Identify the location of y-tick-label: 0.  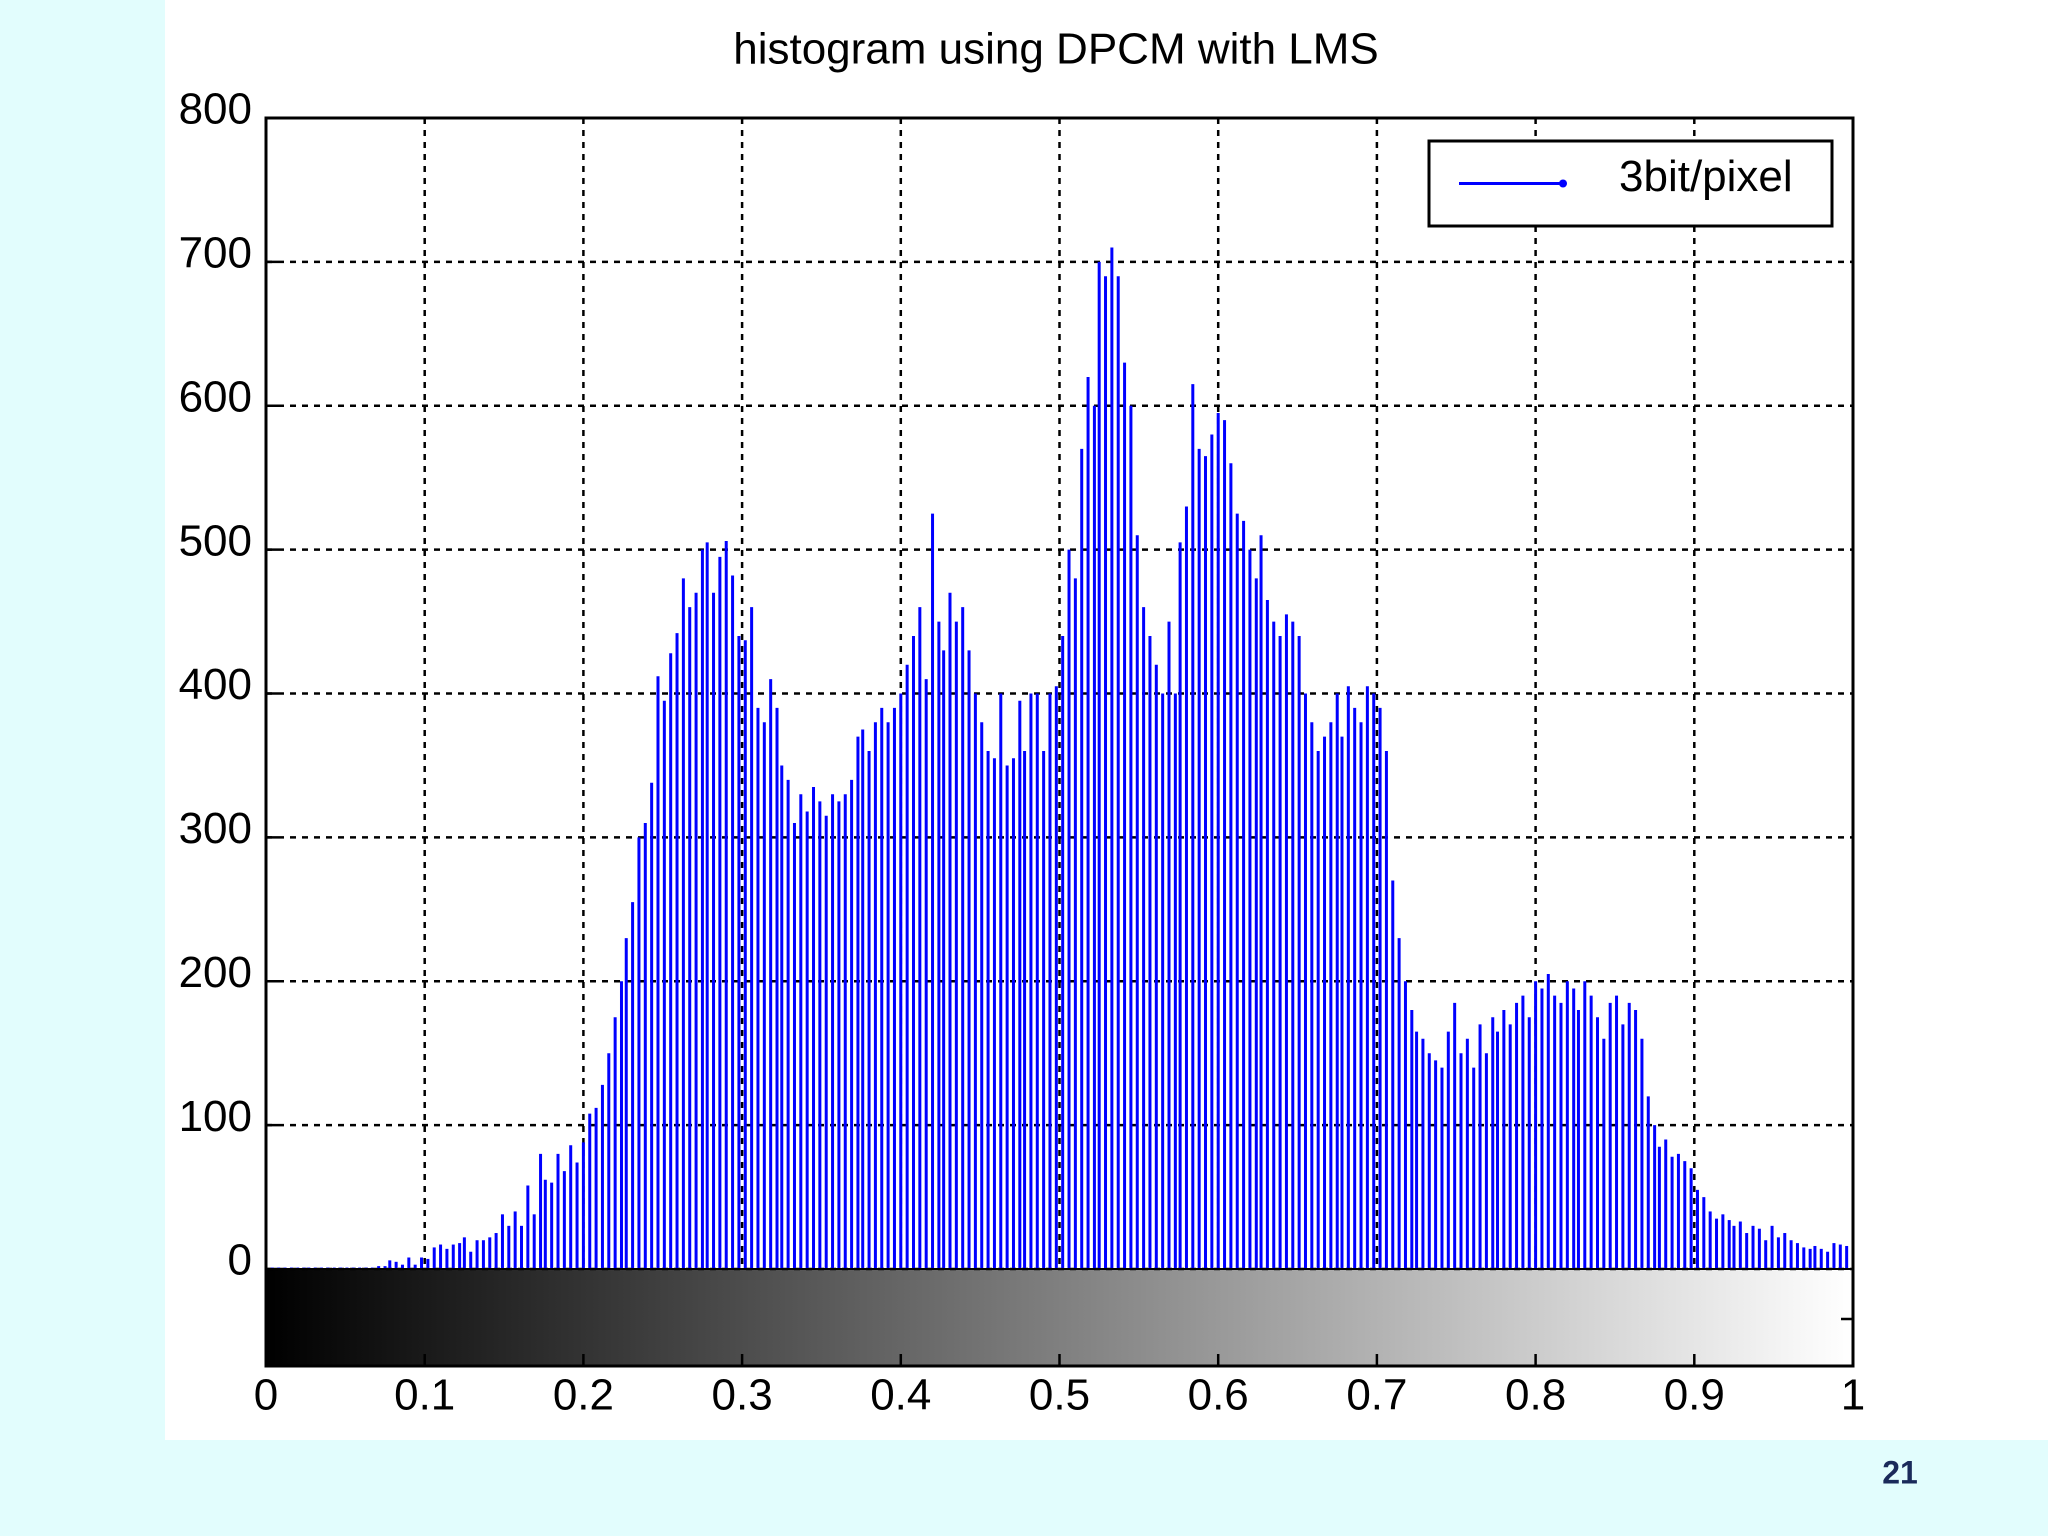
(240, 1260).